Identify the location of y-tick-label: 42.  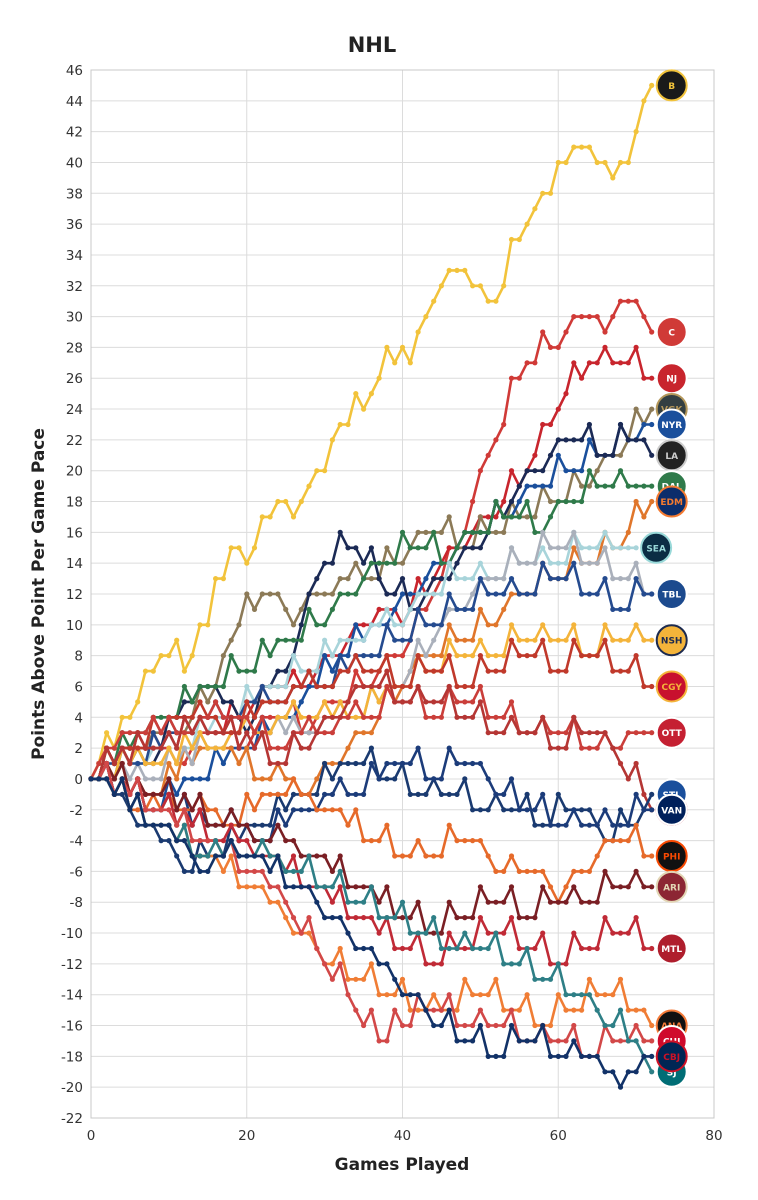
(74, 133).